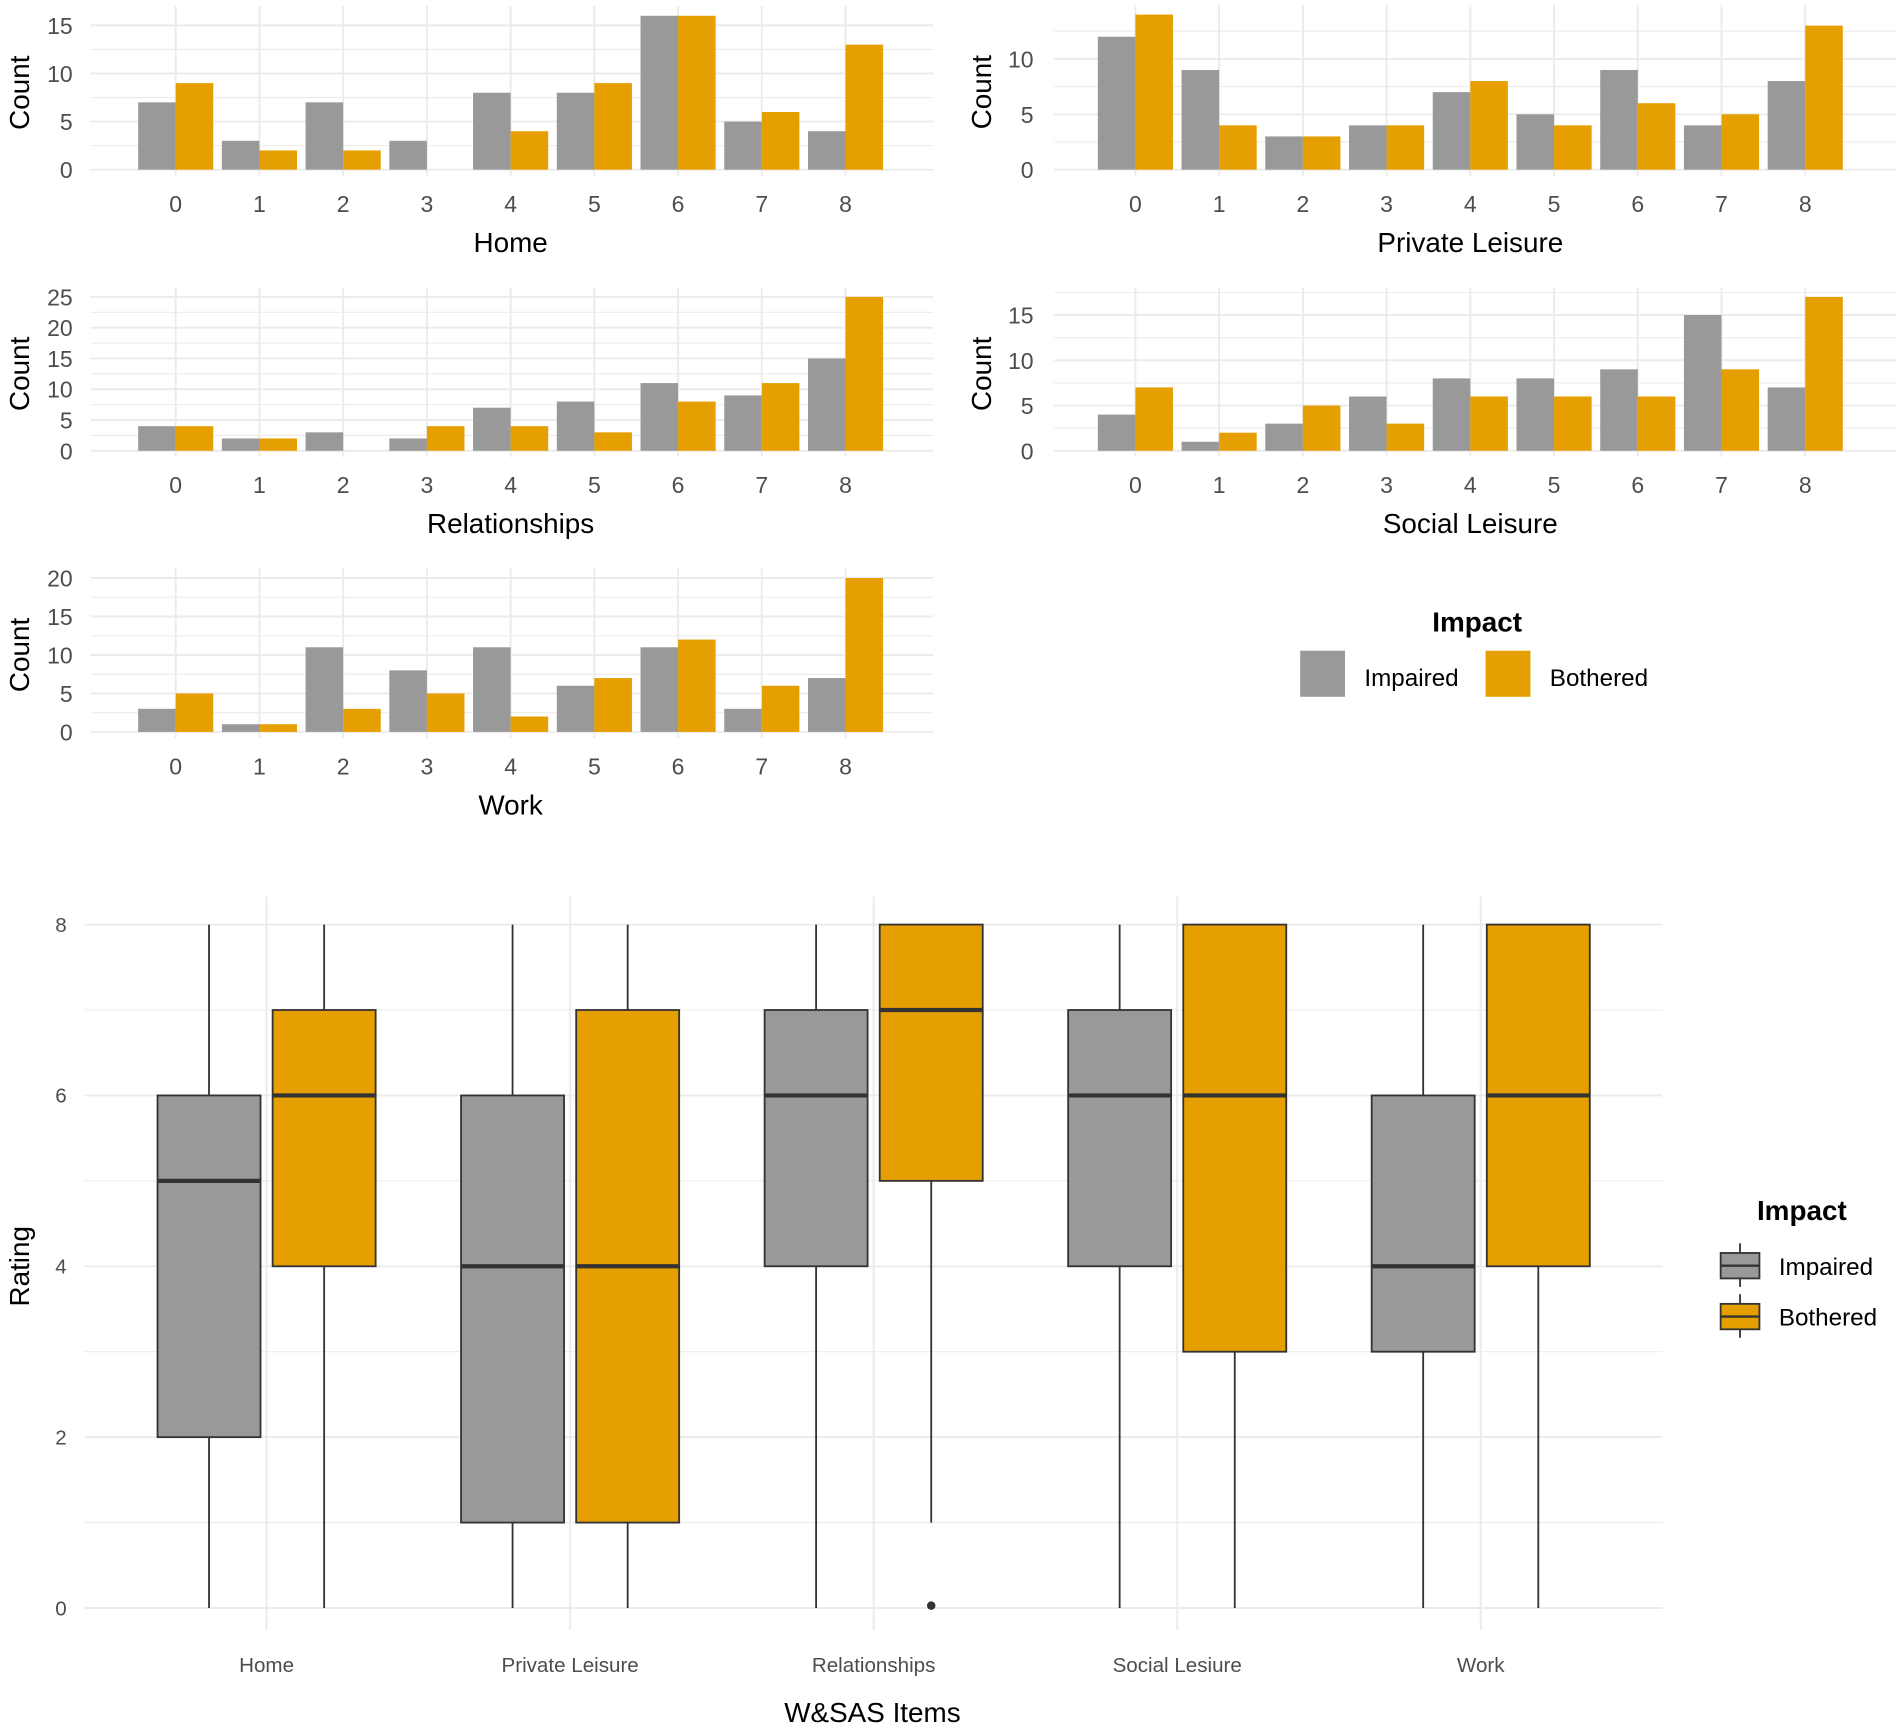  I want to click on y-axis-title: Count, so click(981, 373).